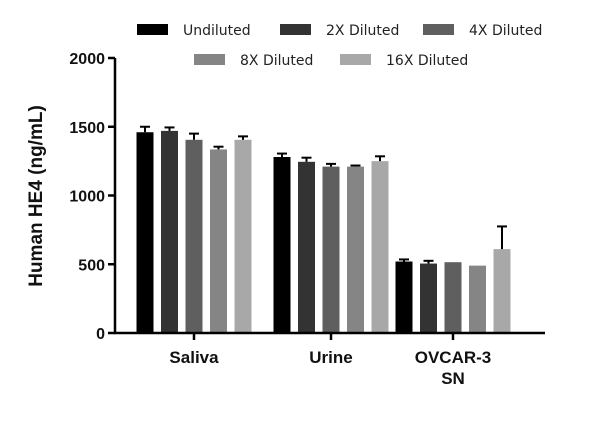  What do you see at coordinates (36, 196) in the screenshot?
I see `y-axis-title: Human HE4 (ng/mL)` at bounding box center [36, 196].